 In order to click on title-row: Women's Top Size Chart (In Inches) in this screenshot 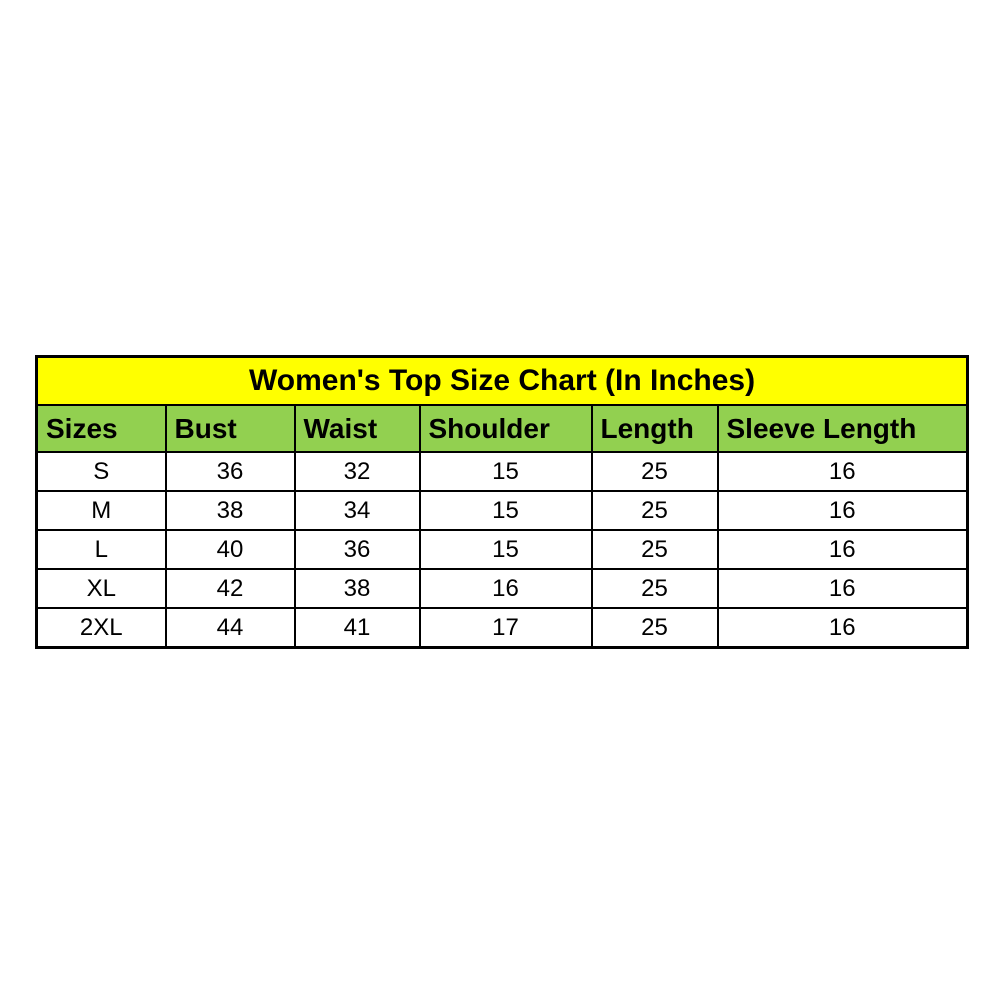, I will do `click(502, 380)`.